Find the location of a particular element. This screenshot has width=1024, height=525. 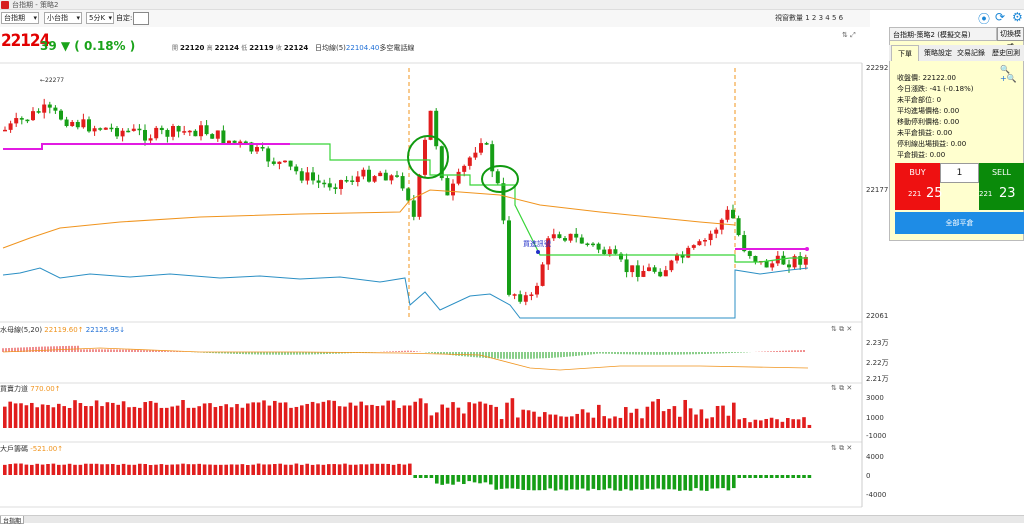

buy-button: BUY 221 25 is located at coordinates (919, 186).